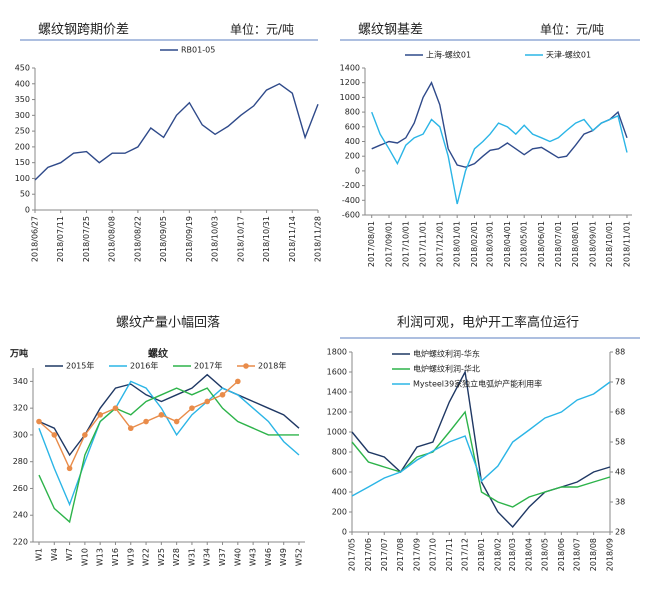 The image size is (658, 593). Describe the element at coordinates (253, 557) in the screenshot. I see `x-tick-label: W43` at that location.